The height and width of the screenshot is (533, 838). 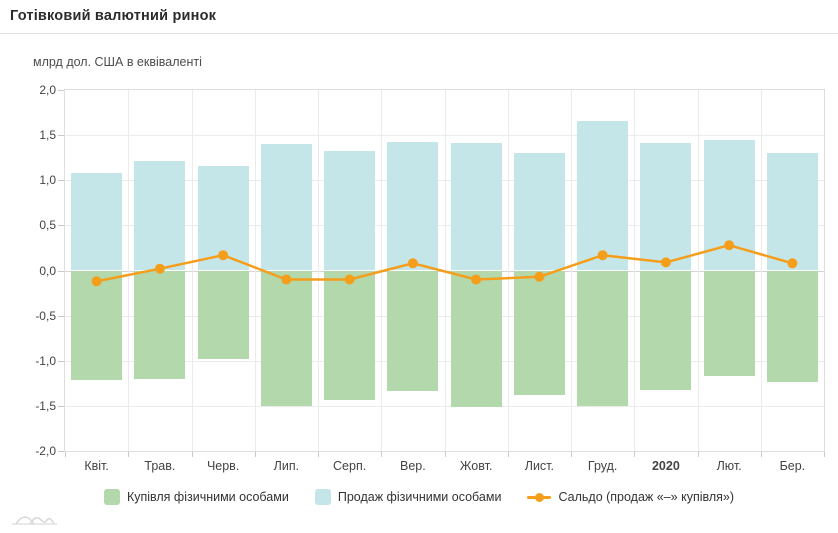 I want to click on x-tick-label: Лип., so click(x=286, y=466).